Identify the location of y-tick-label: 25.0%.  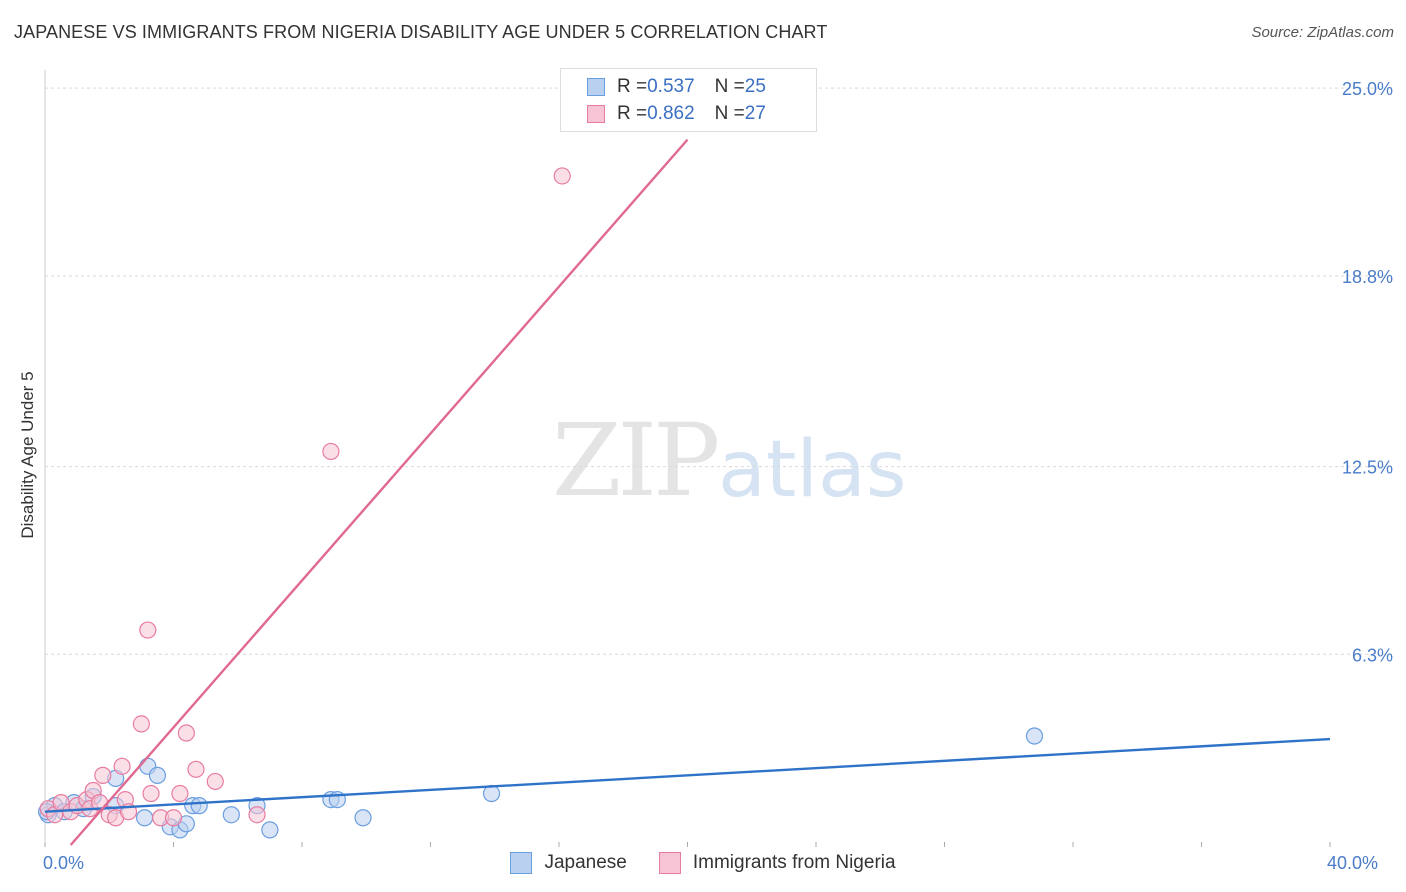
(1367, 89).